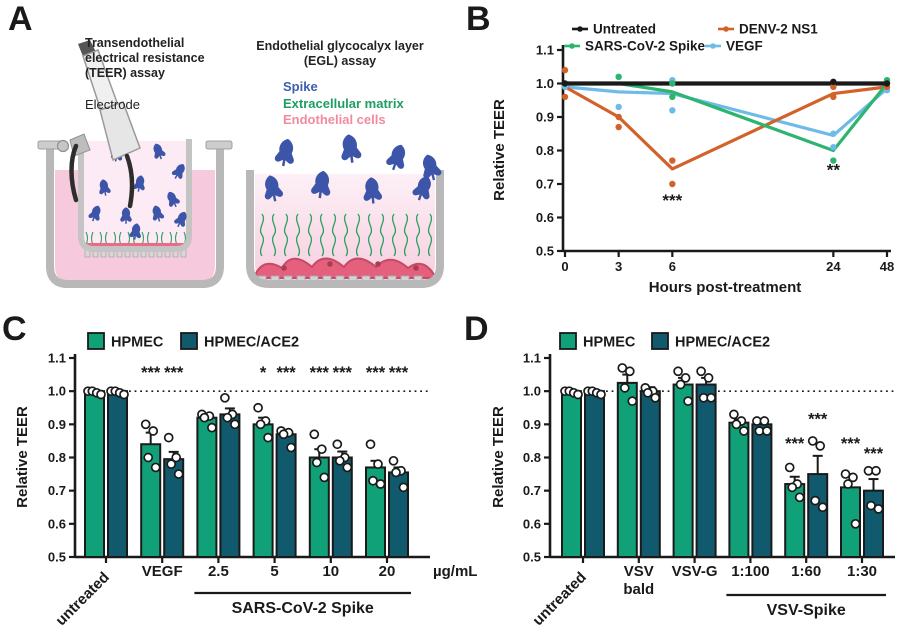 The image size is (900, 641). Describe the element at coordinates (14, 329) in the screenshot. I see `panel-c-label: C` at that location.